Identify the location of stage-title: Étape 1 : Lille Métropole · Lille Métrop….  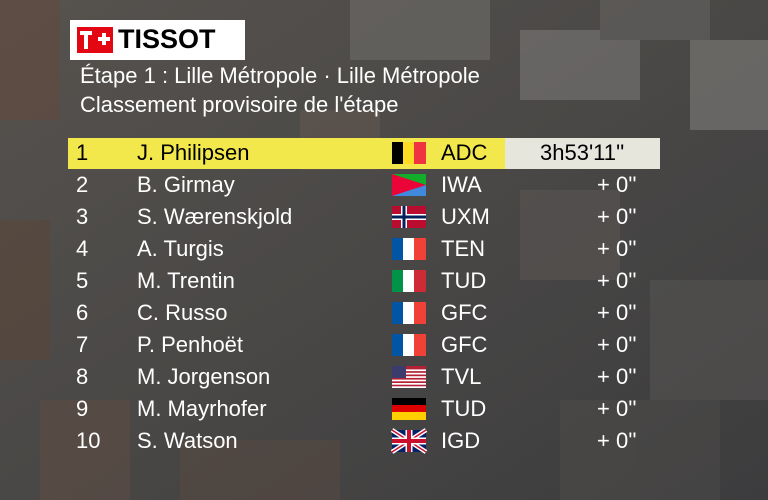
(280, 75).